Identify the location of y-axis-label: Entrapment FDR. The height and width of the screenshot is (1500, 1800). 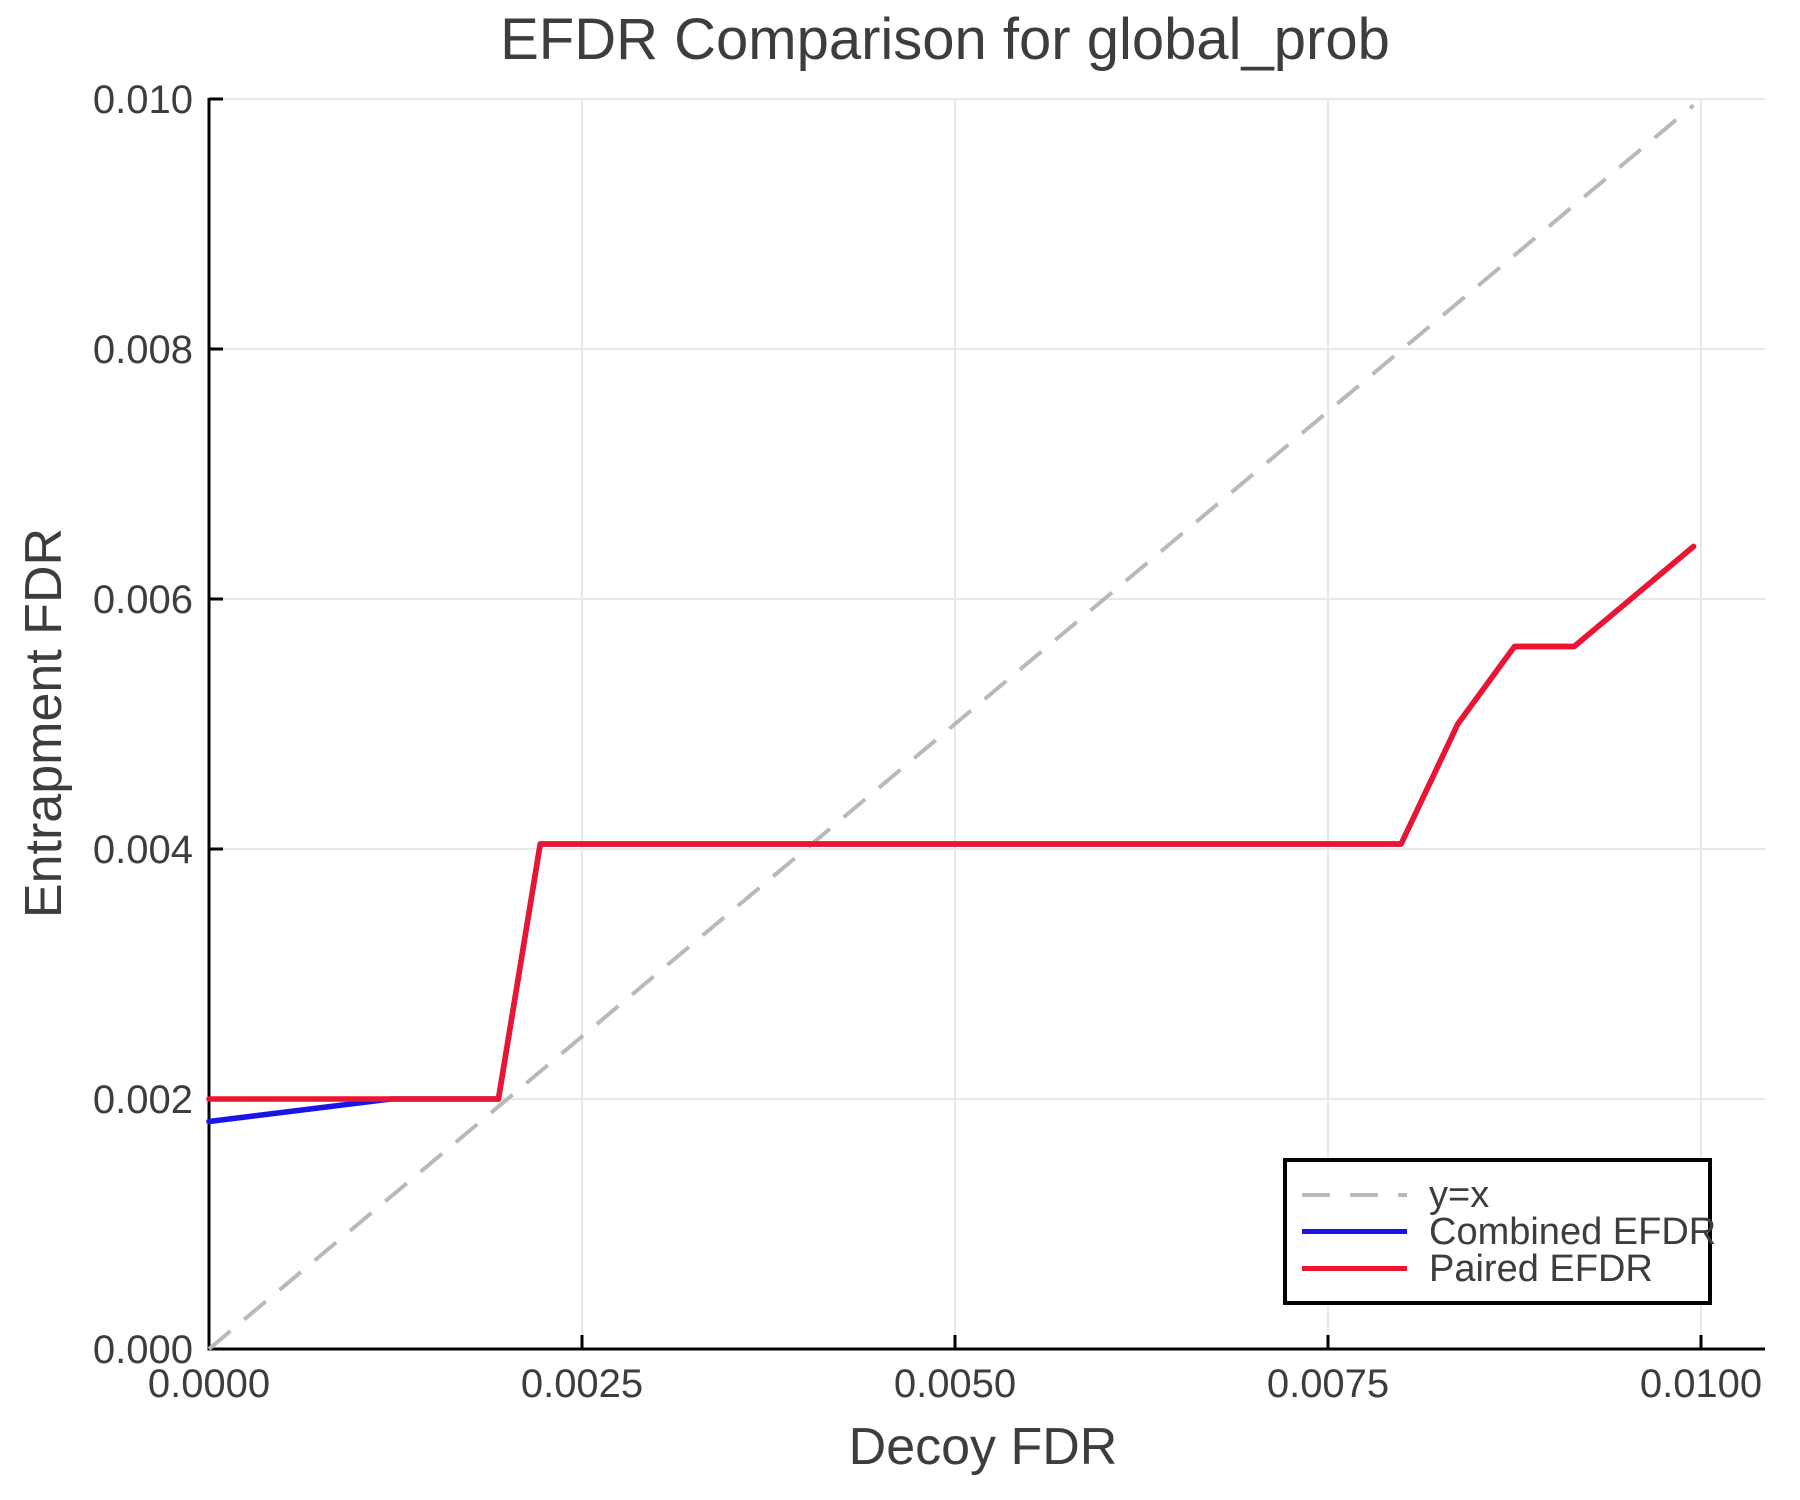
(44, 723).